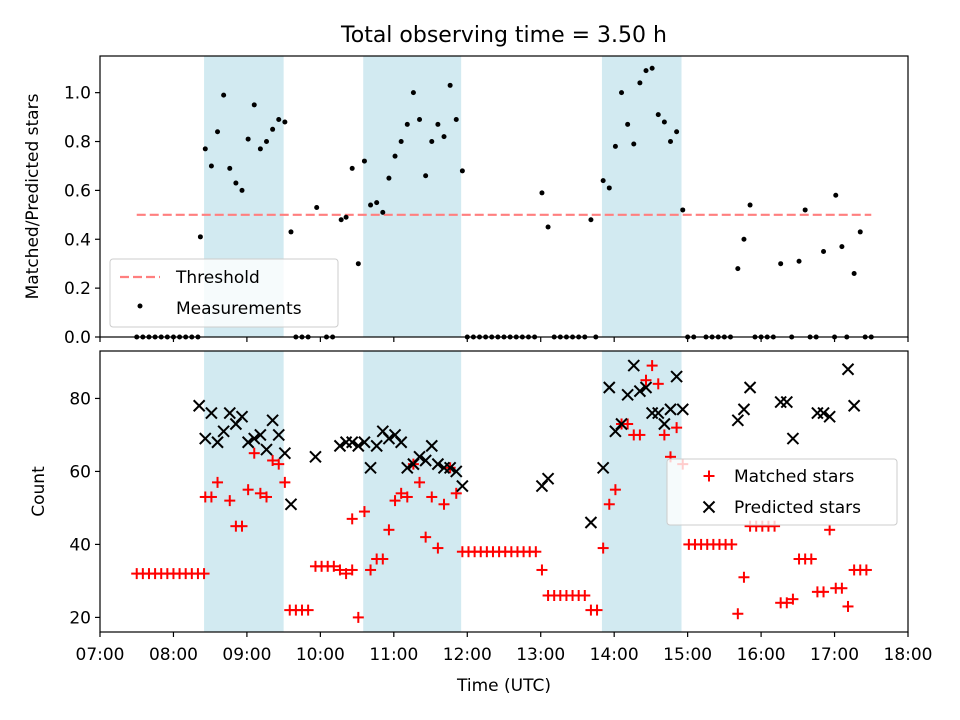 The image size is (960, 720). Describe the element at coordinates (84, 508) in the screenshot. I see `bottom-y-axis: 20 40 60 80` at that location.